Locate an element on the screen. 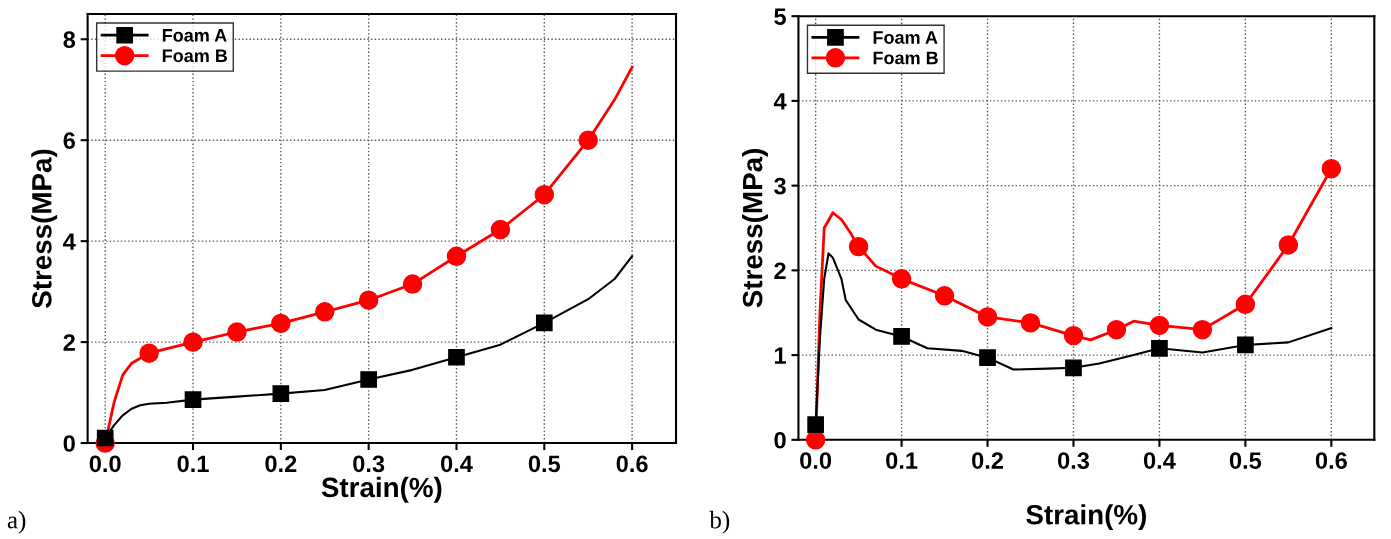 This screenshot has height=539, width=1391. y-tick-label: 3 is located at coordinates (780, 186).